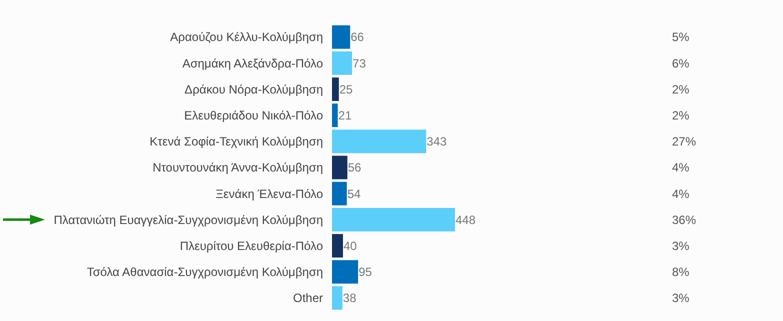 The height and width of the screenshot is (321, 783). I want to click on text: 36%, so click(684, 219).